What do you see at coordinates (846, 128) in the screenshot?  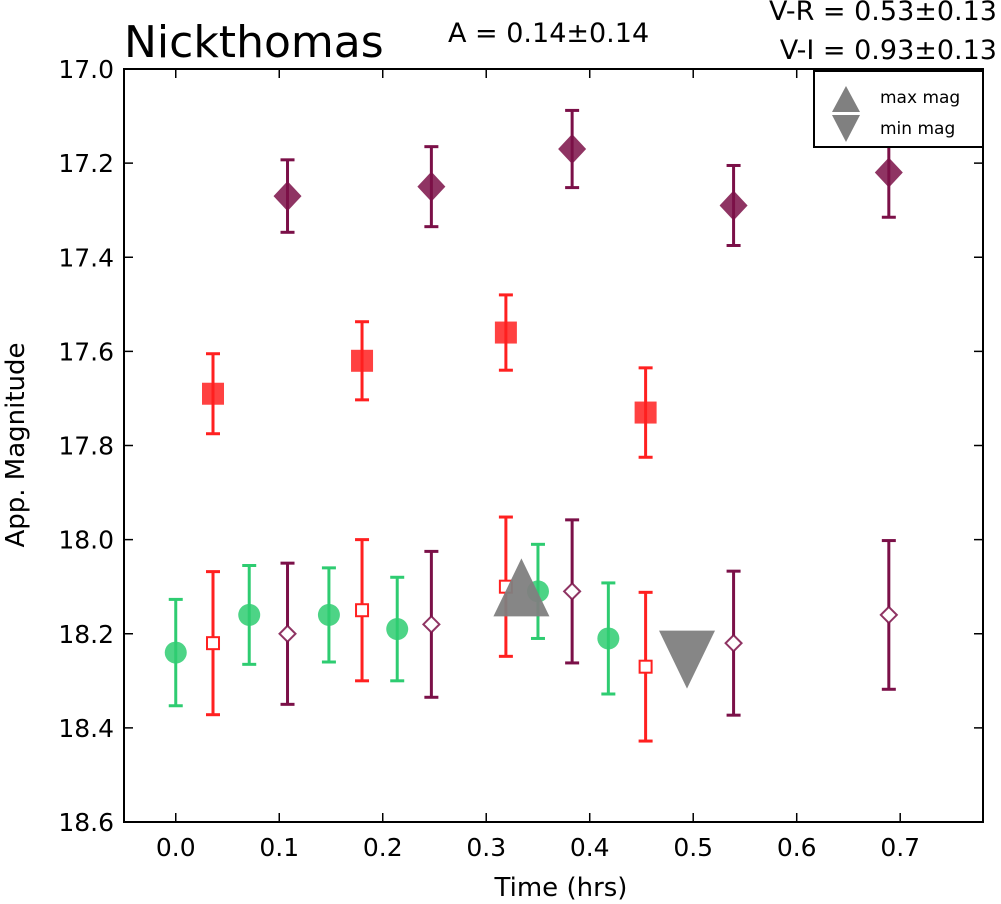 I see `legend-min-mag-icon` at bounding box center [846, 128].